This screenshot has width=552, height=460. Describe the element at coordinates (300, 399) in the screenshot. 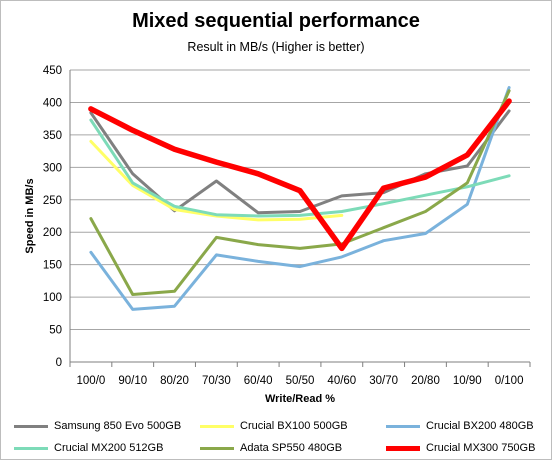

I see `x-axis-title: Write/Read %` at that location.